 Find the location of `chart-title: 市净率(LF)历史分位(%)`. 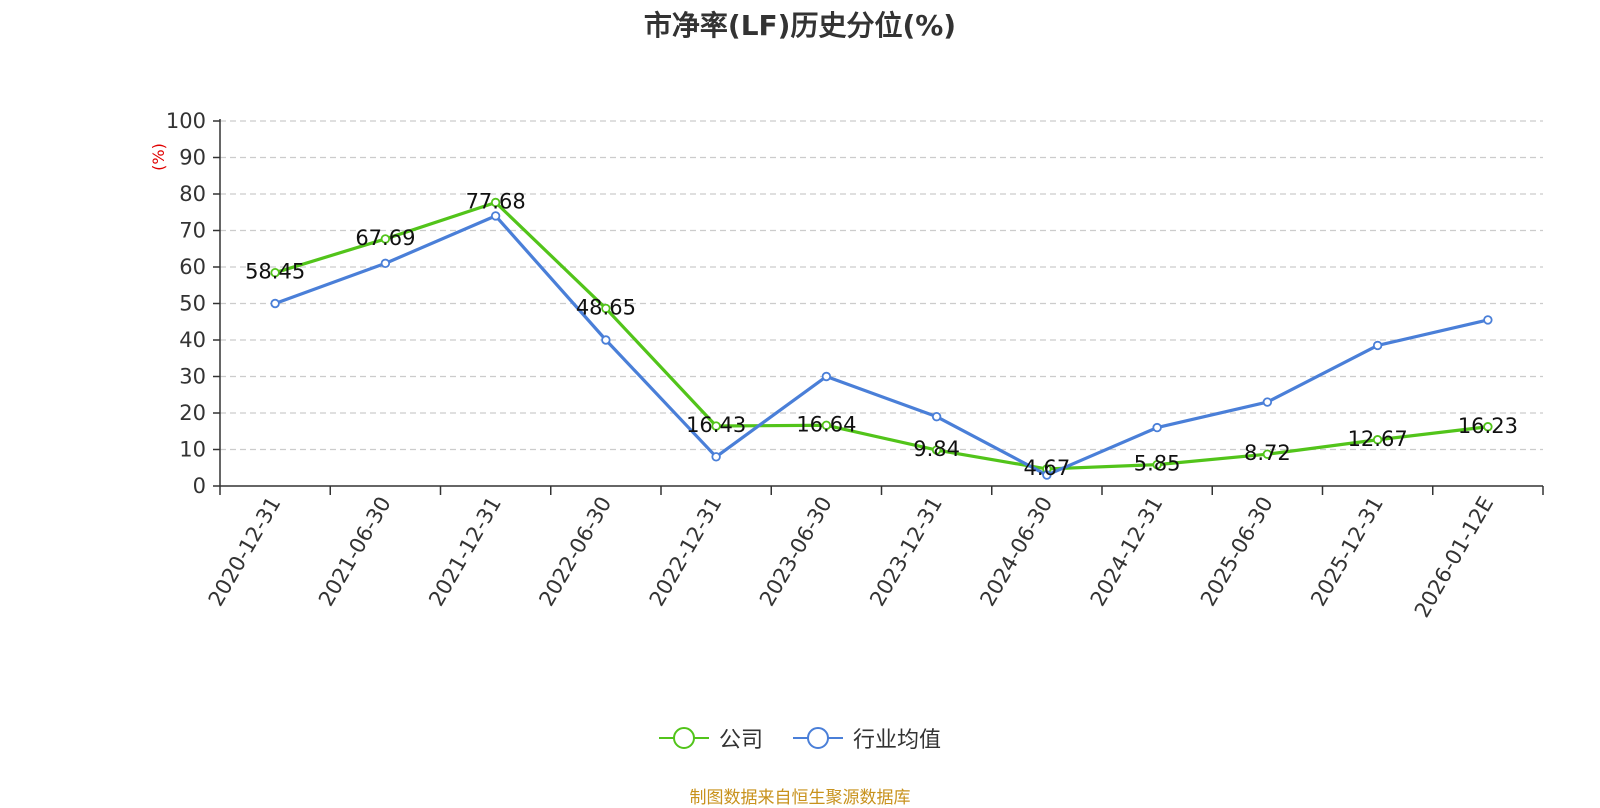

chart-title: 市净率(LF)历史分位(%) is located at coordinates (800, 25).